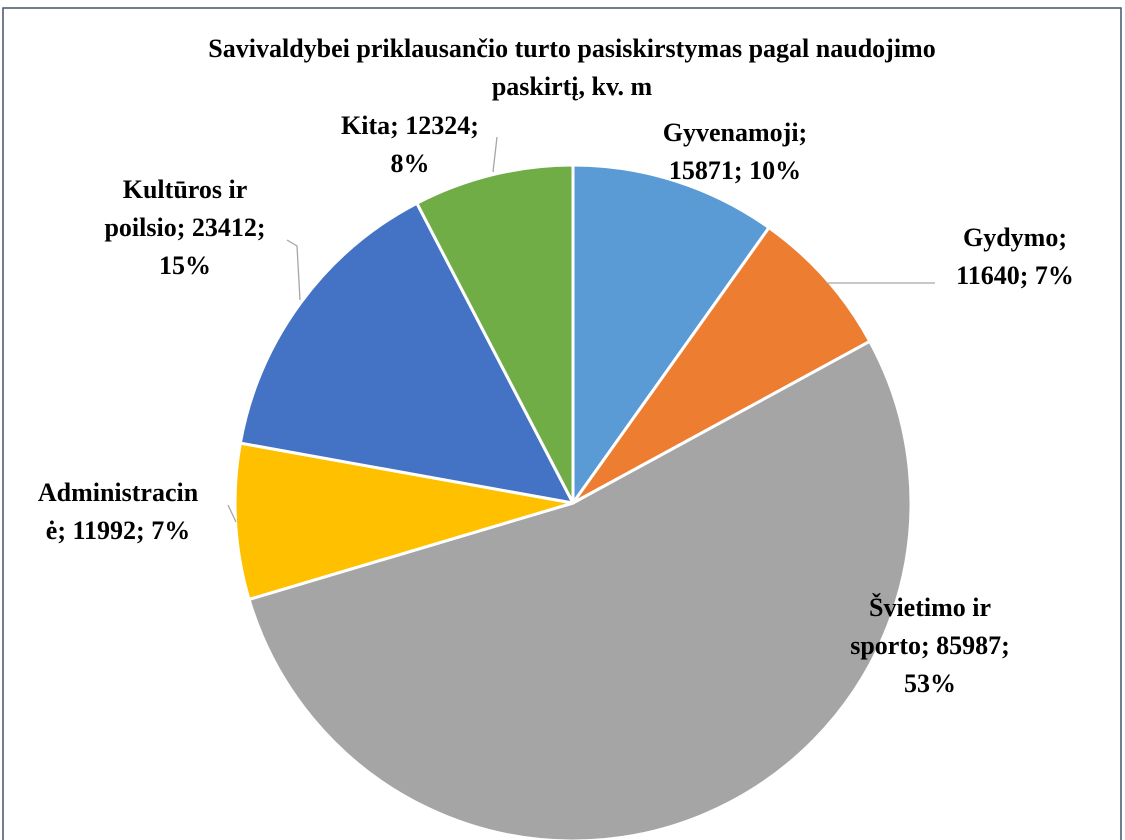 Image resolution: width=1125 pixels, height=840 pixels. I want to click on data-label: sporto; 85987;, so click(930, 645).